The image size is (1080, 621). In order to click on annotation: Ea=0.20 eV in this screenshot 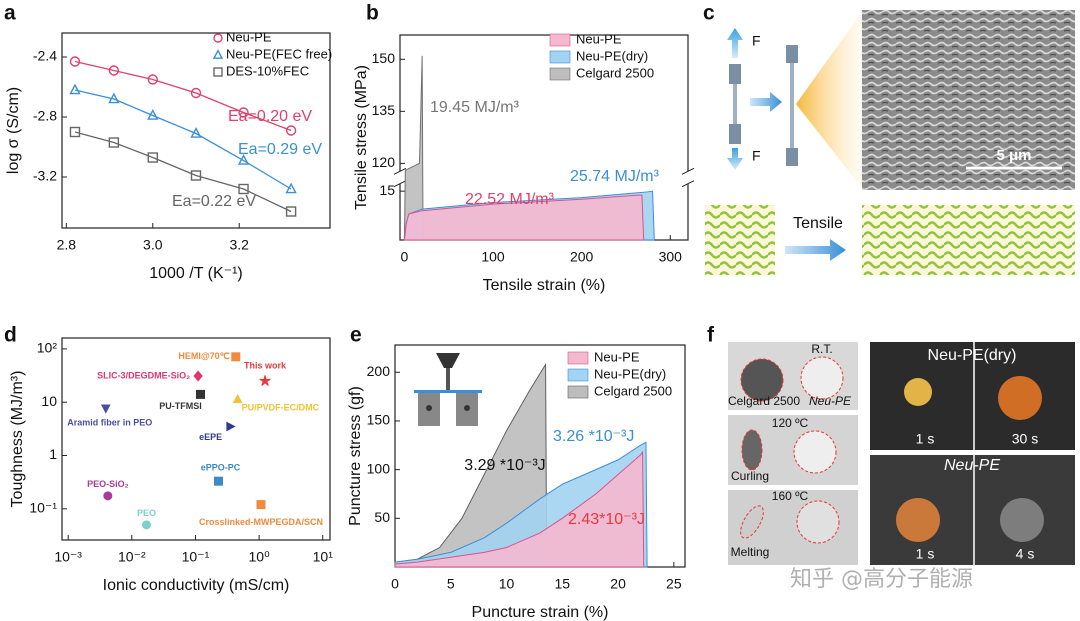, I will do `click(270, 116)`.